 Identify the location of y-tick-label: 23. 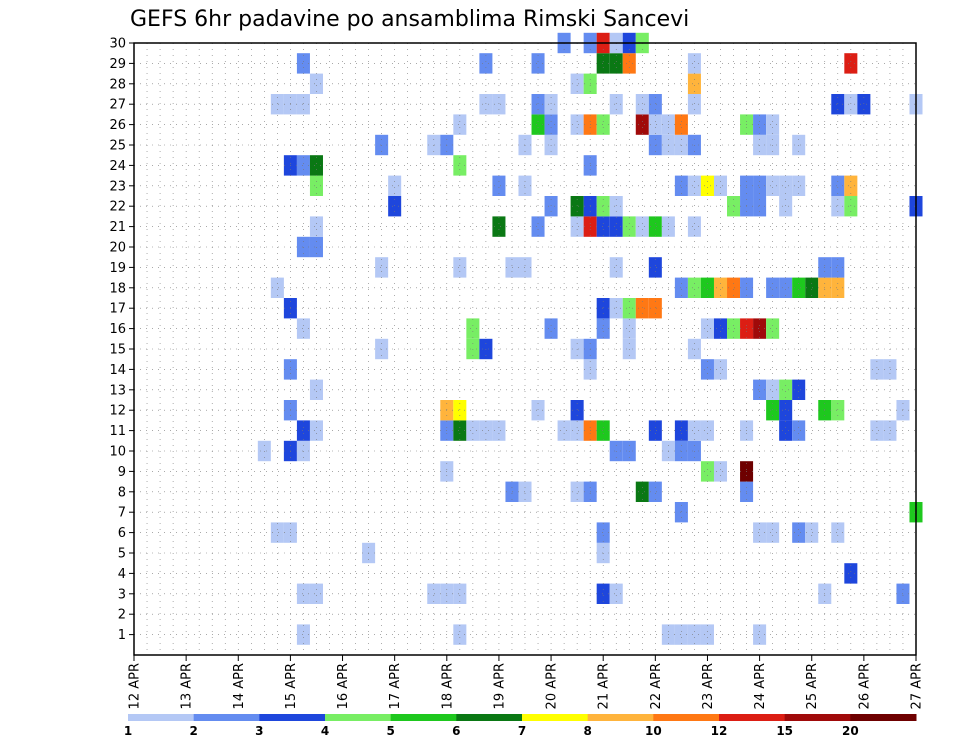
(117, 186).